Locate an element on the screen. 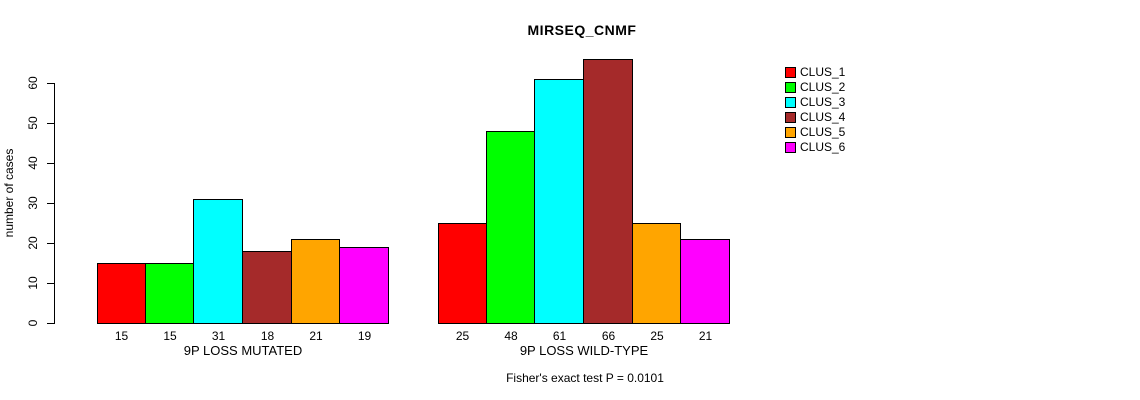 This screenshot has width=1140, height=400. y-tick-label: 40 is located at coordinates (33, 163).